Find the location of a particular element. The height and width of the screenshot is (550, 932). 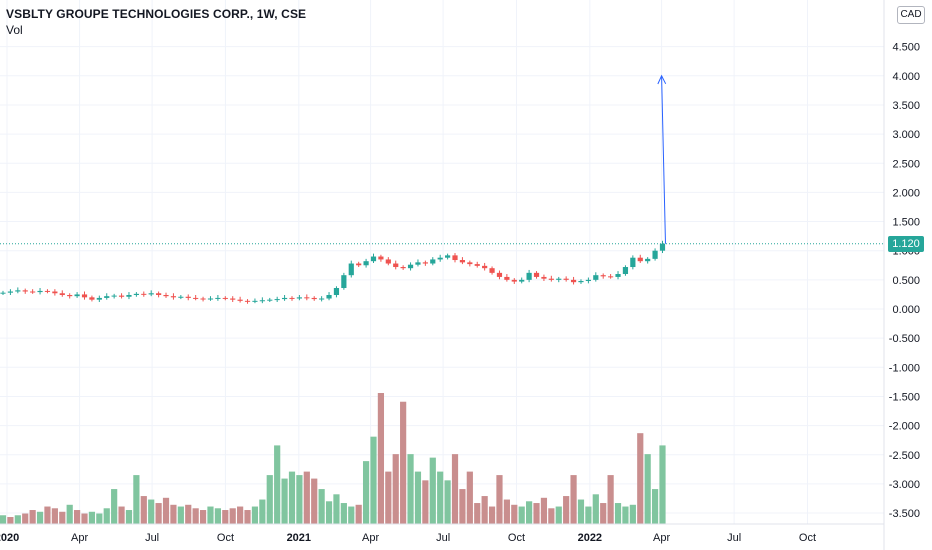

price-tick-label: 1.500 is located at coordinates (906, 223).